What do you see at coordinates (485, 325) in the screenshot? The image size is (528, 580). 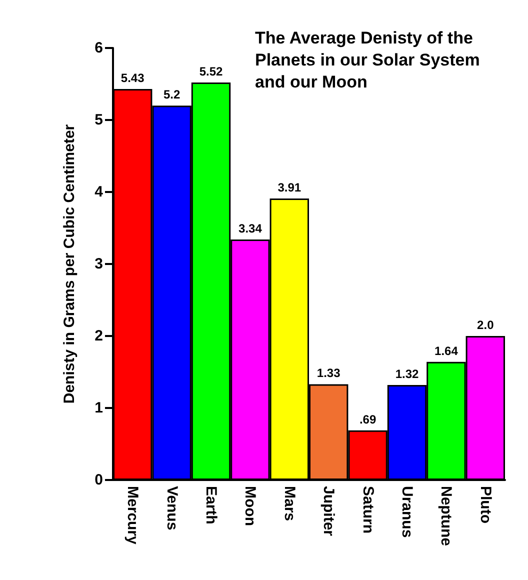 I see `data-label: 2.0` at bounding box center [485, 325].